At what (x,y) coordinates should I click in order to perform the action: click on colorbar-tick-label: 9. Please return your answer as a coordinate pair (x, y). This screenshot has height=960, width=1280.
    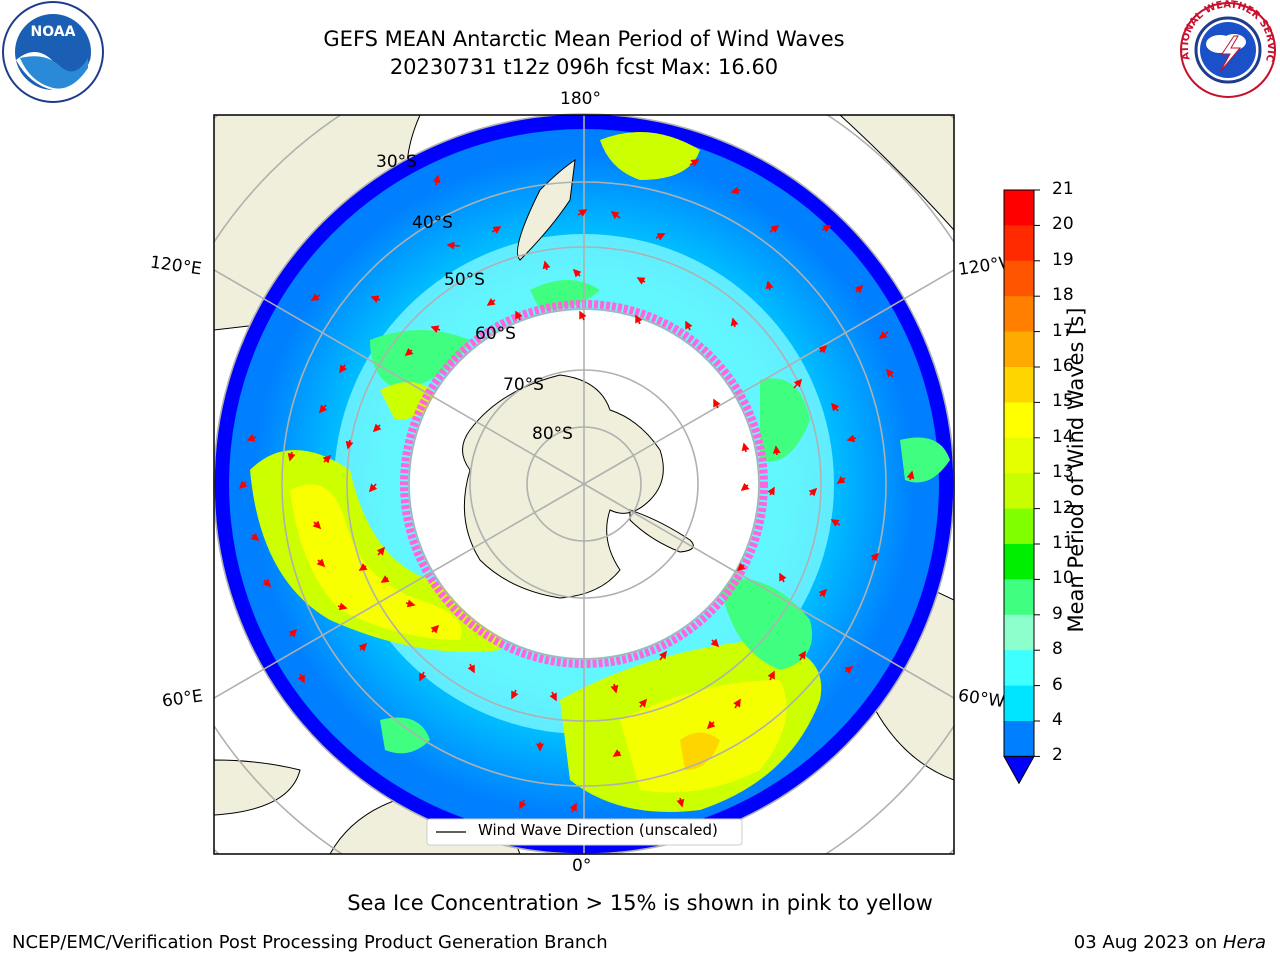
    Looking at the image, I should click on (1057, 613).